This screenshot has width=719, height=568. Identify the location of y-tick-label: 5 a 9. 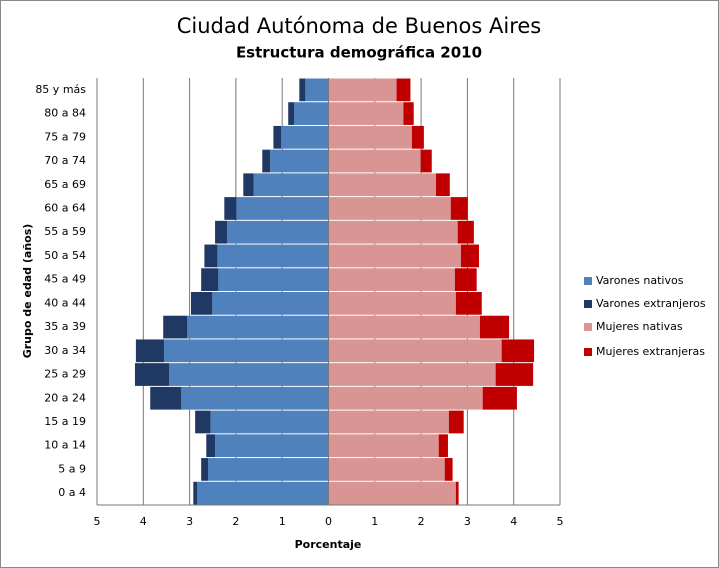
(72, 468).